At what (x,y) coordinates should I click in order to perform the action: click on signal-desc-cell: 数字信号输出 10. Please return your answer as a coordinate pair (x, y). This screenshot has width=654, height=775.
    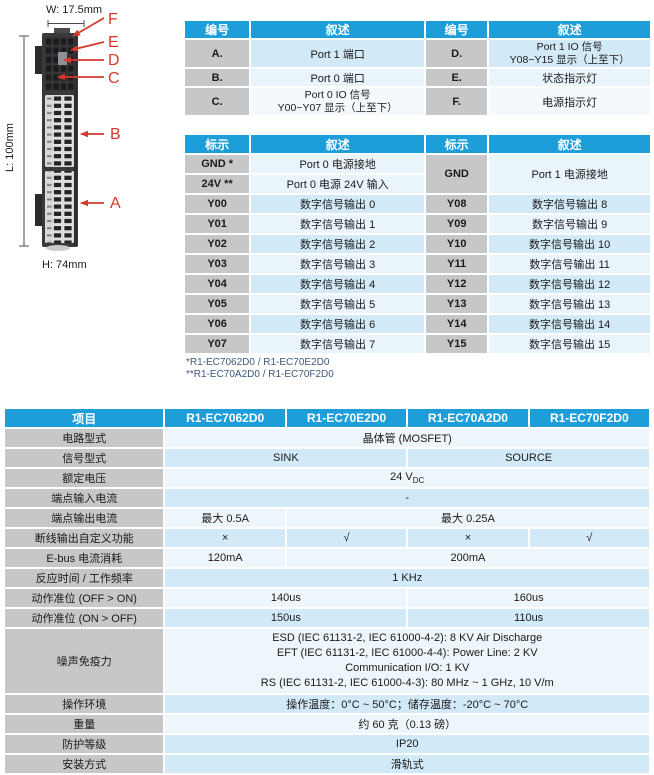
    Looking at the image, I should click on (569, 244).